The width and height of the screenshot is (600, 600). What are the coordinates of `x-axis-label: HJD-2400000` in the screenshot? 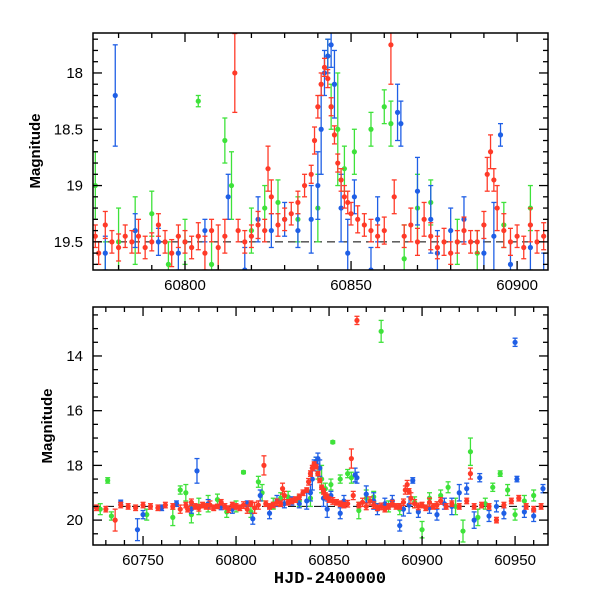 It's located at (330, 579).